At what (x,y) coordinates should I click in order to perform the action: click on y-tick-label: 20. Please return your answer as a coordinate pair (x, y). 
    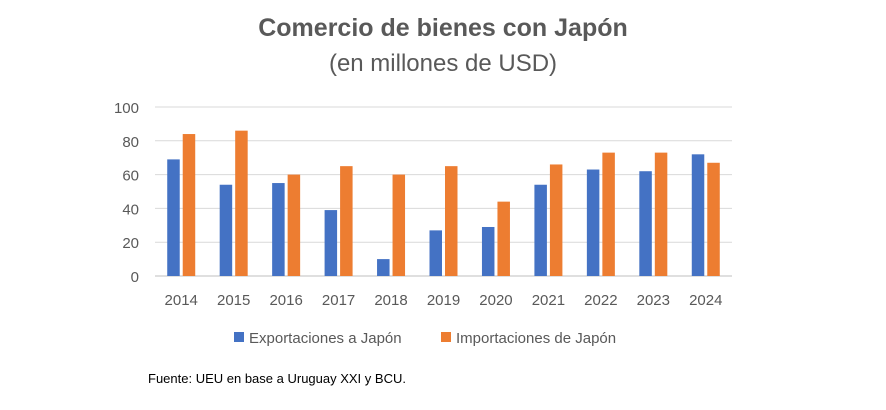
    Looking at the image, I should click on (130, 243).